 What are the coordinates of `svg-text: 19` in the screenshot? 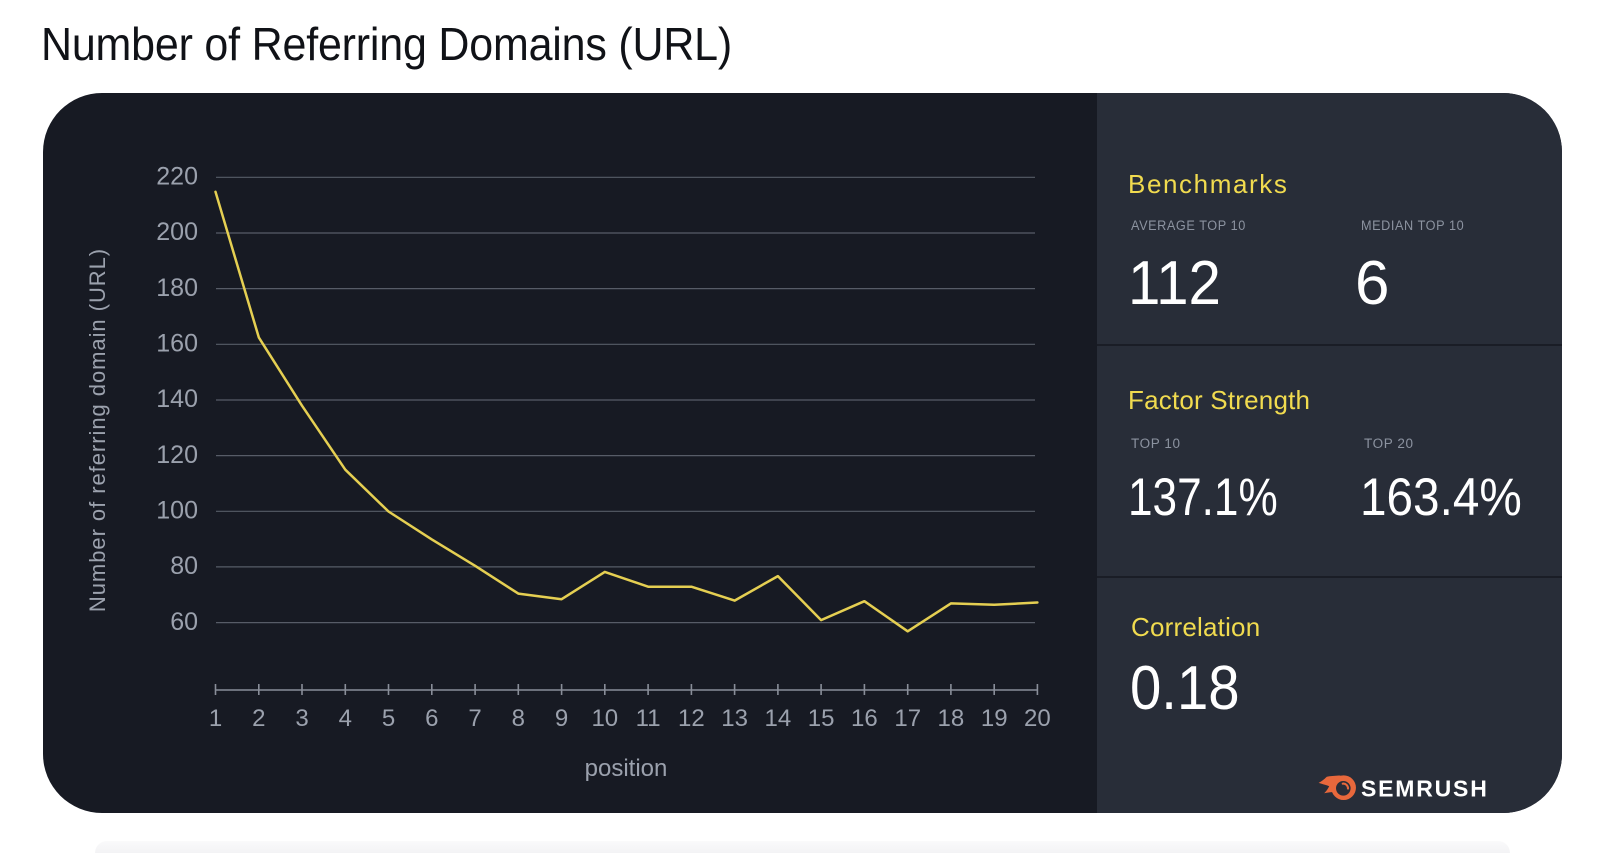 It's located at (994, 718).